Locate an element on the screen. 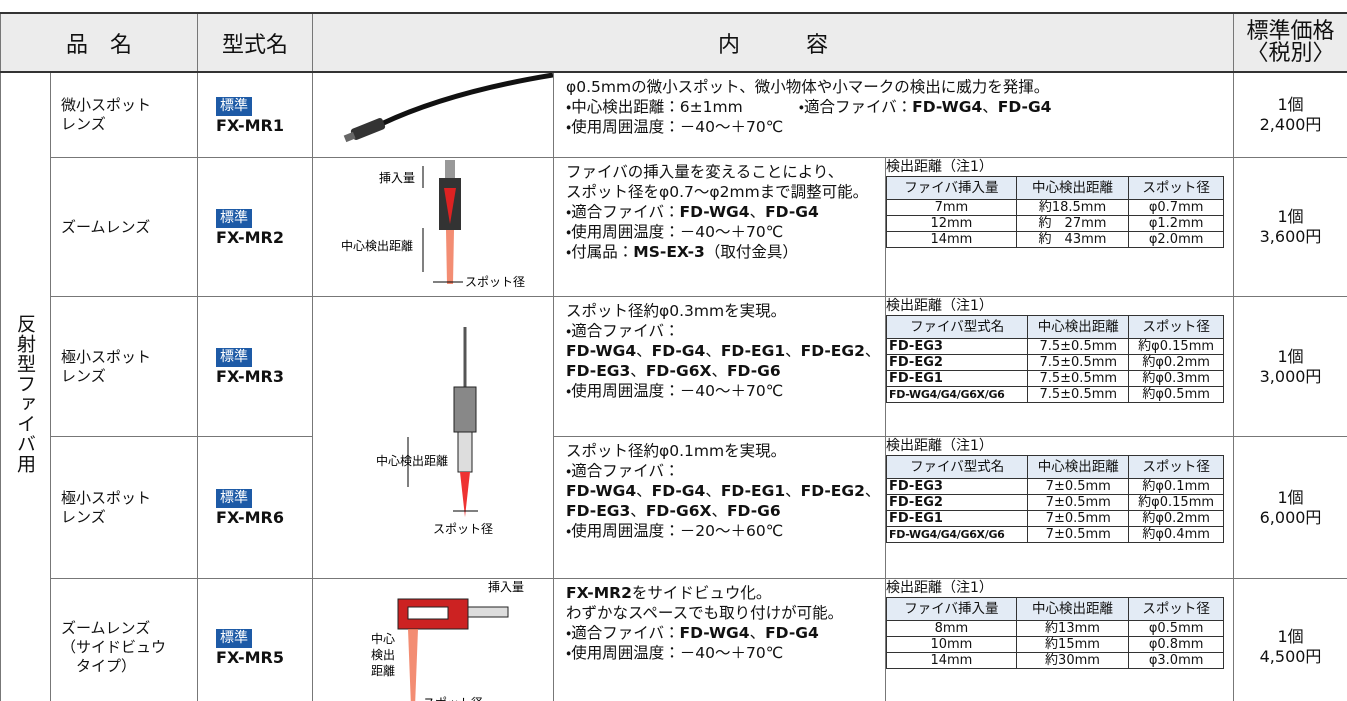 The height and width of the screenshot is (701, 1347). connector is located at coordinates (368, 129).